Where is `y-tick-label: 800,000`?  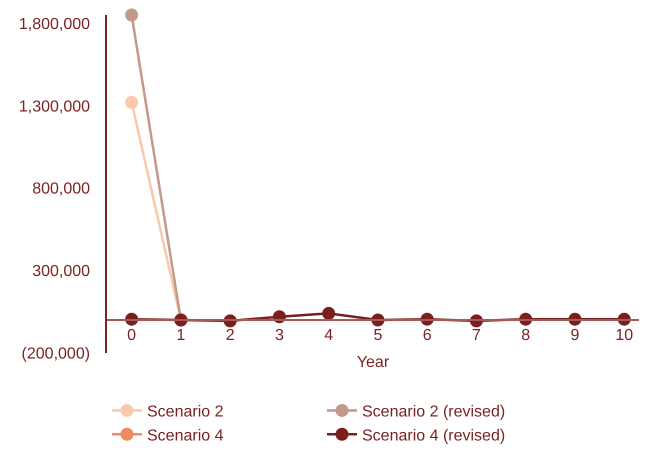
y-tick-label: 800,000 is located at coordinates (61, 189).